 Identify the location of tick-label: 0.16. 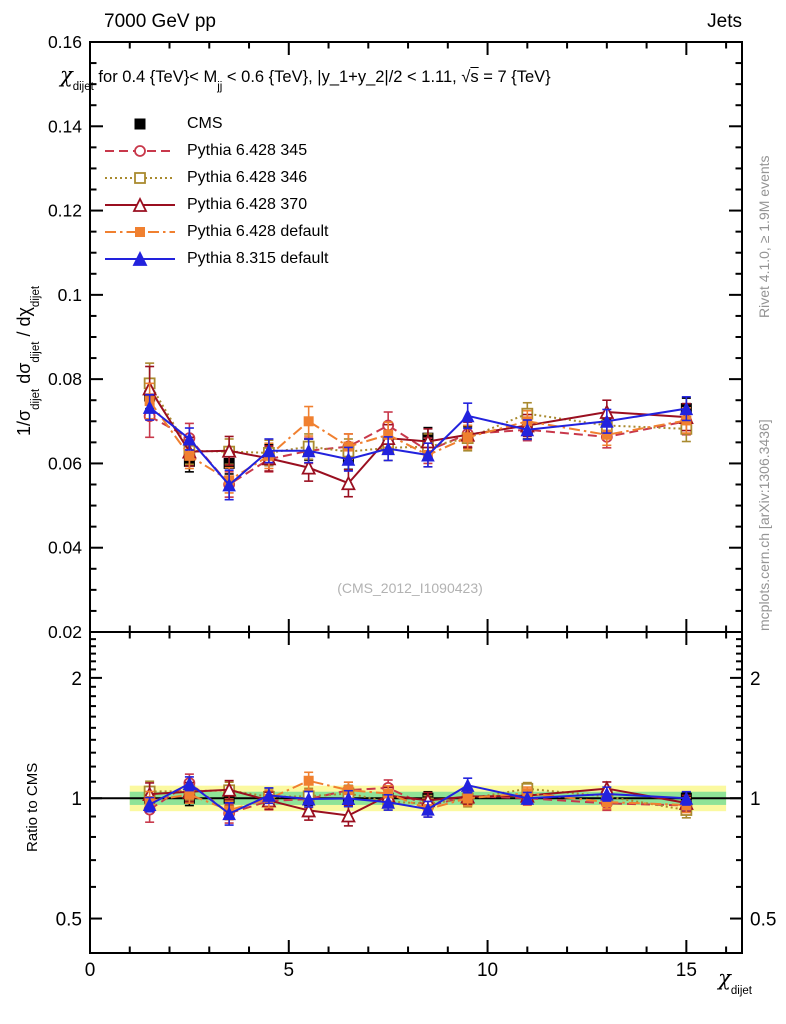
(65, 42).